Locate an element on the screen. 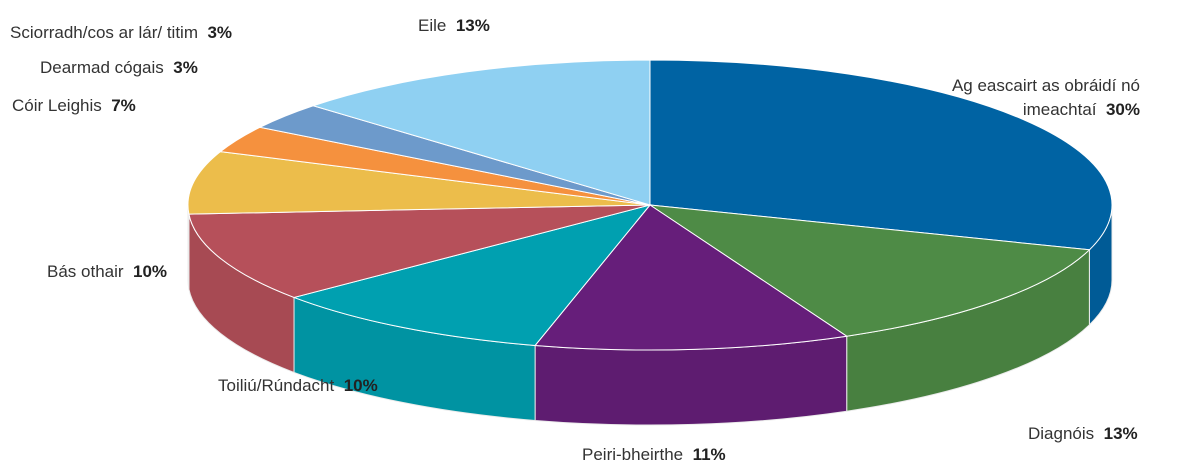 Image resolution: width=1181 pixels, height=464 pixels. category-name: Toiliú/Rúndacht is located at coordinates (276, 385).